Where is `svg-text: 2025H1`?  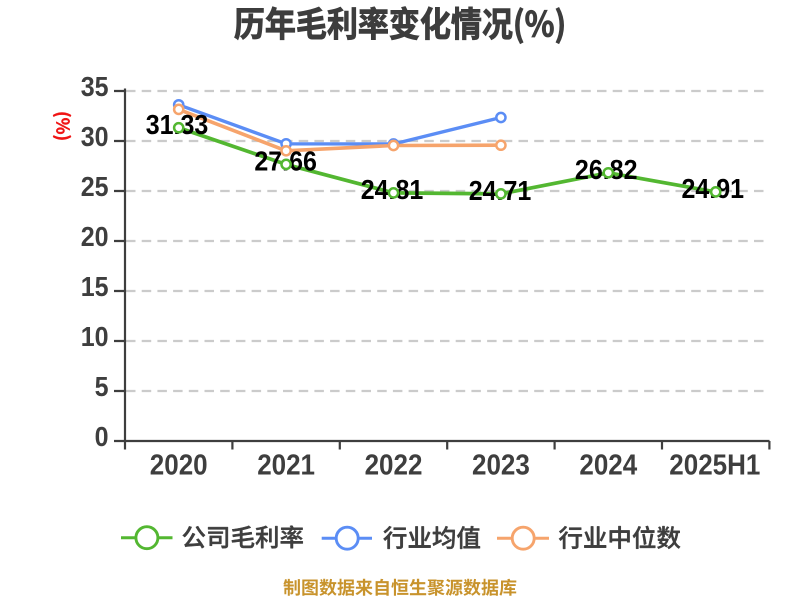
svg-text: 2025H1 is located at coordinates (714, 464).